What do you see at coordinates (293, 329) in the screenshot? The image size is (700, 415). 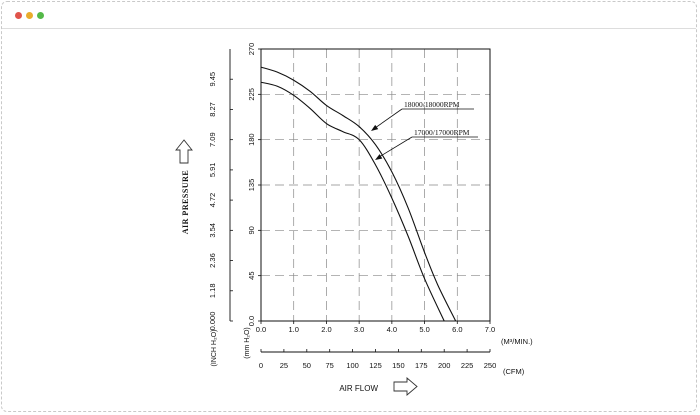 I see `x-tick-label: 1.0` at bounding box center [293, 329].